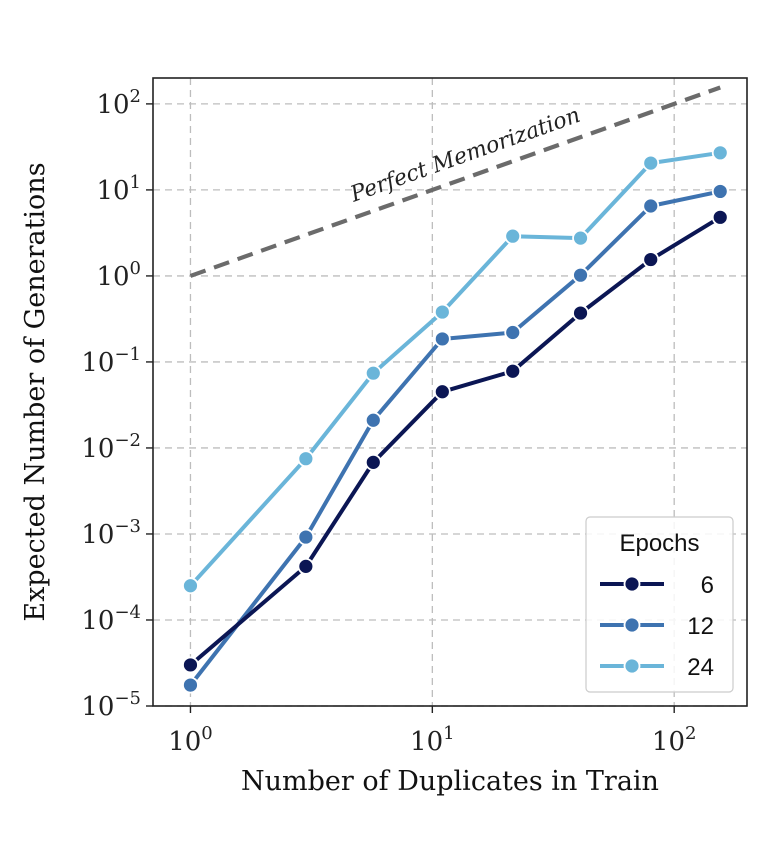 Image resolution: width=778 pixels, height=844 pixels. What do you see at coordinates (35, 391) in the screenshot?
I see `y-axis-label: Expected Number of Generations` at bounding box center [35, 391].